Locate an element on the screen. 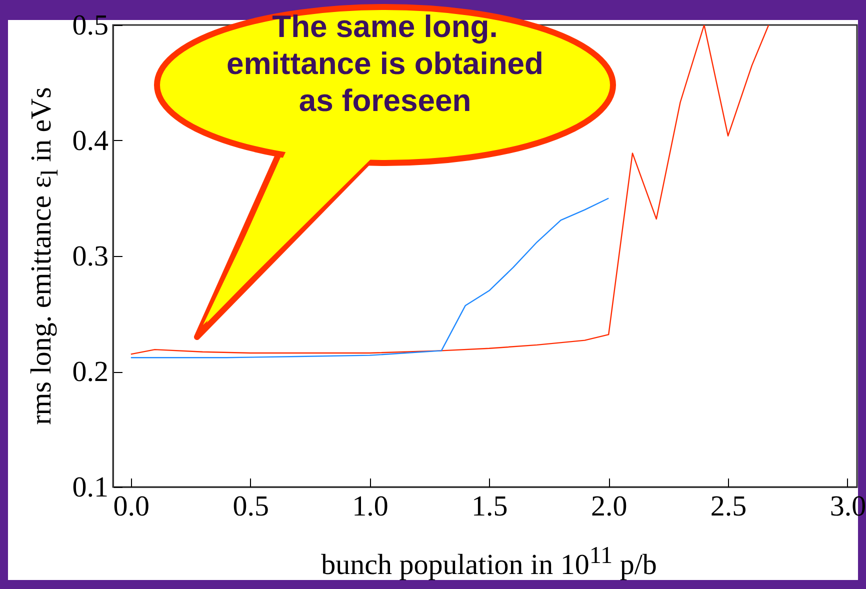 The image size is (866, 589). y-tick-label: 0.1 is located at coordinates (90, 488).